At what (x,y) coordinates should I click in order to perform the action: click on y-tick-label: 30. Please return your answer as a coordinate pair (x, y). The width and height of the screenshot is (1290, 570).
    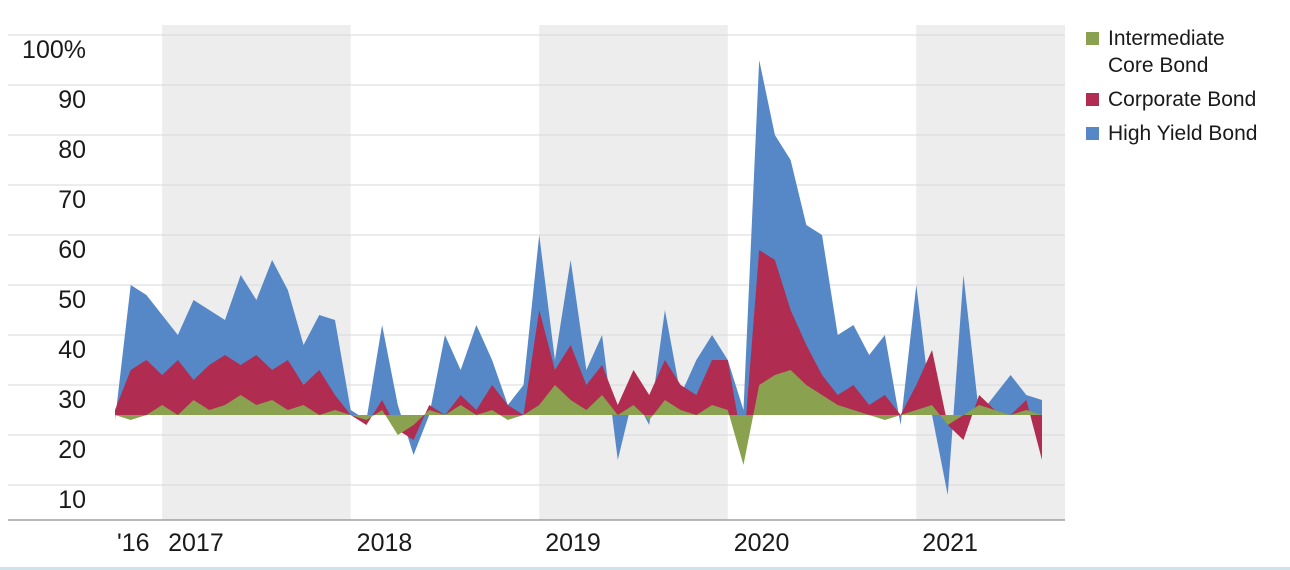
    Looking at the image, I should click on (72, 400).